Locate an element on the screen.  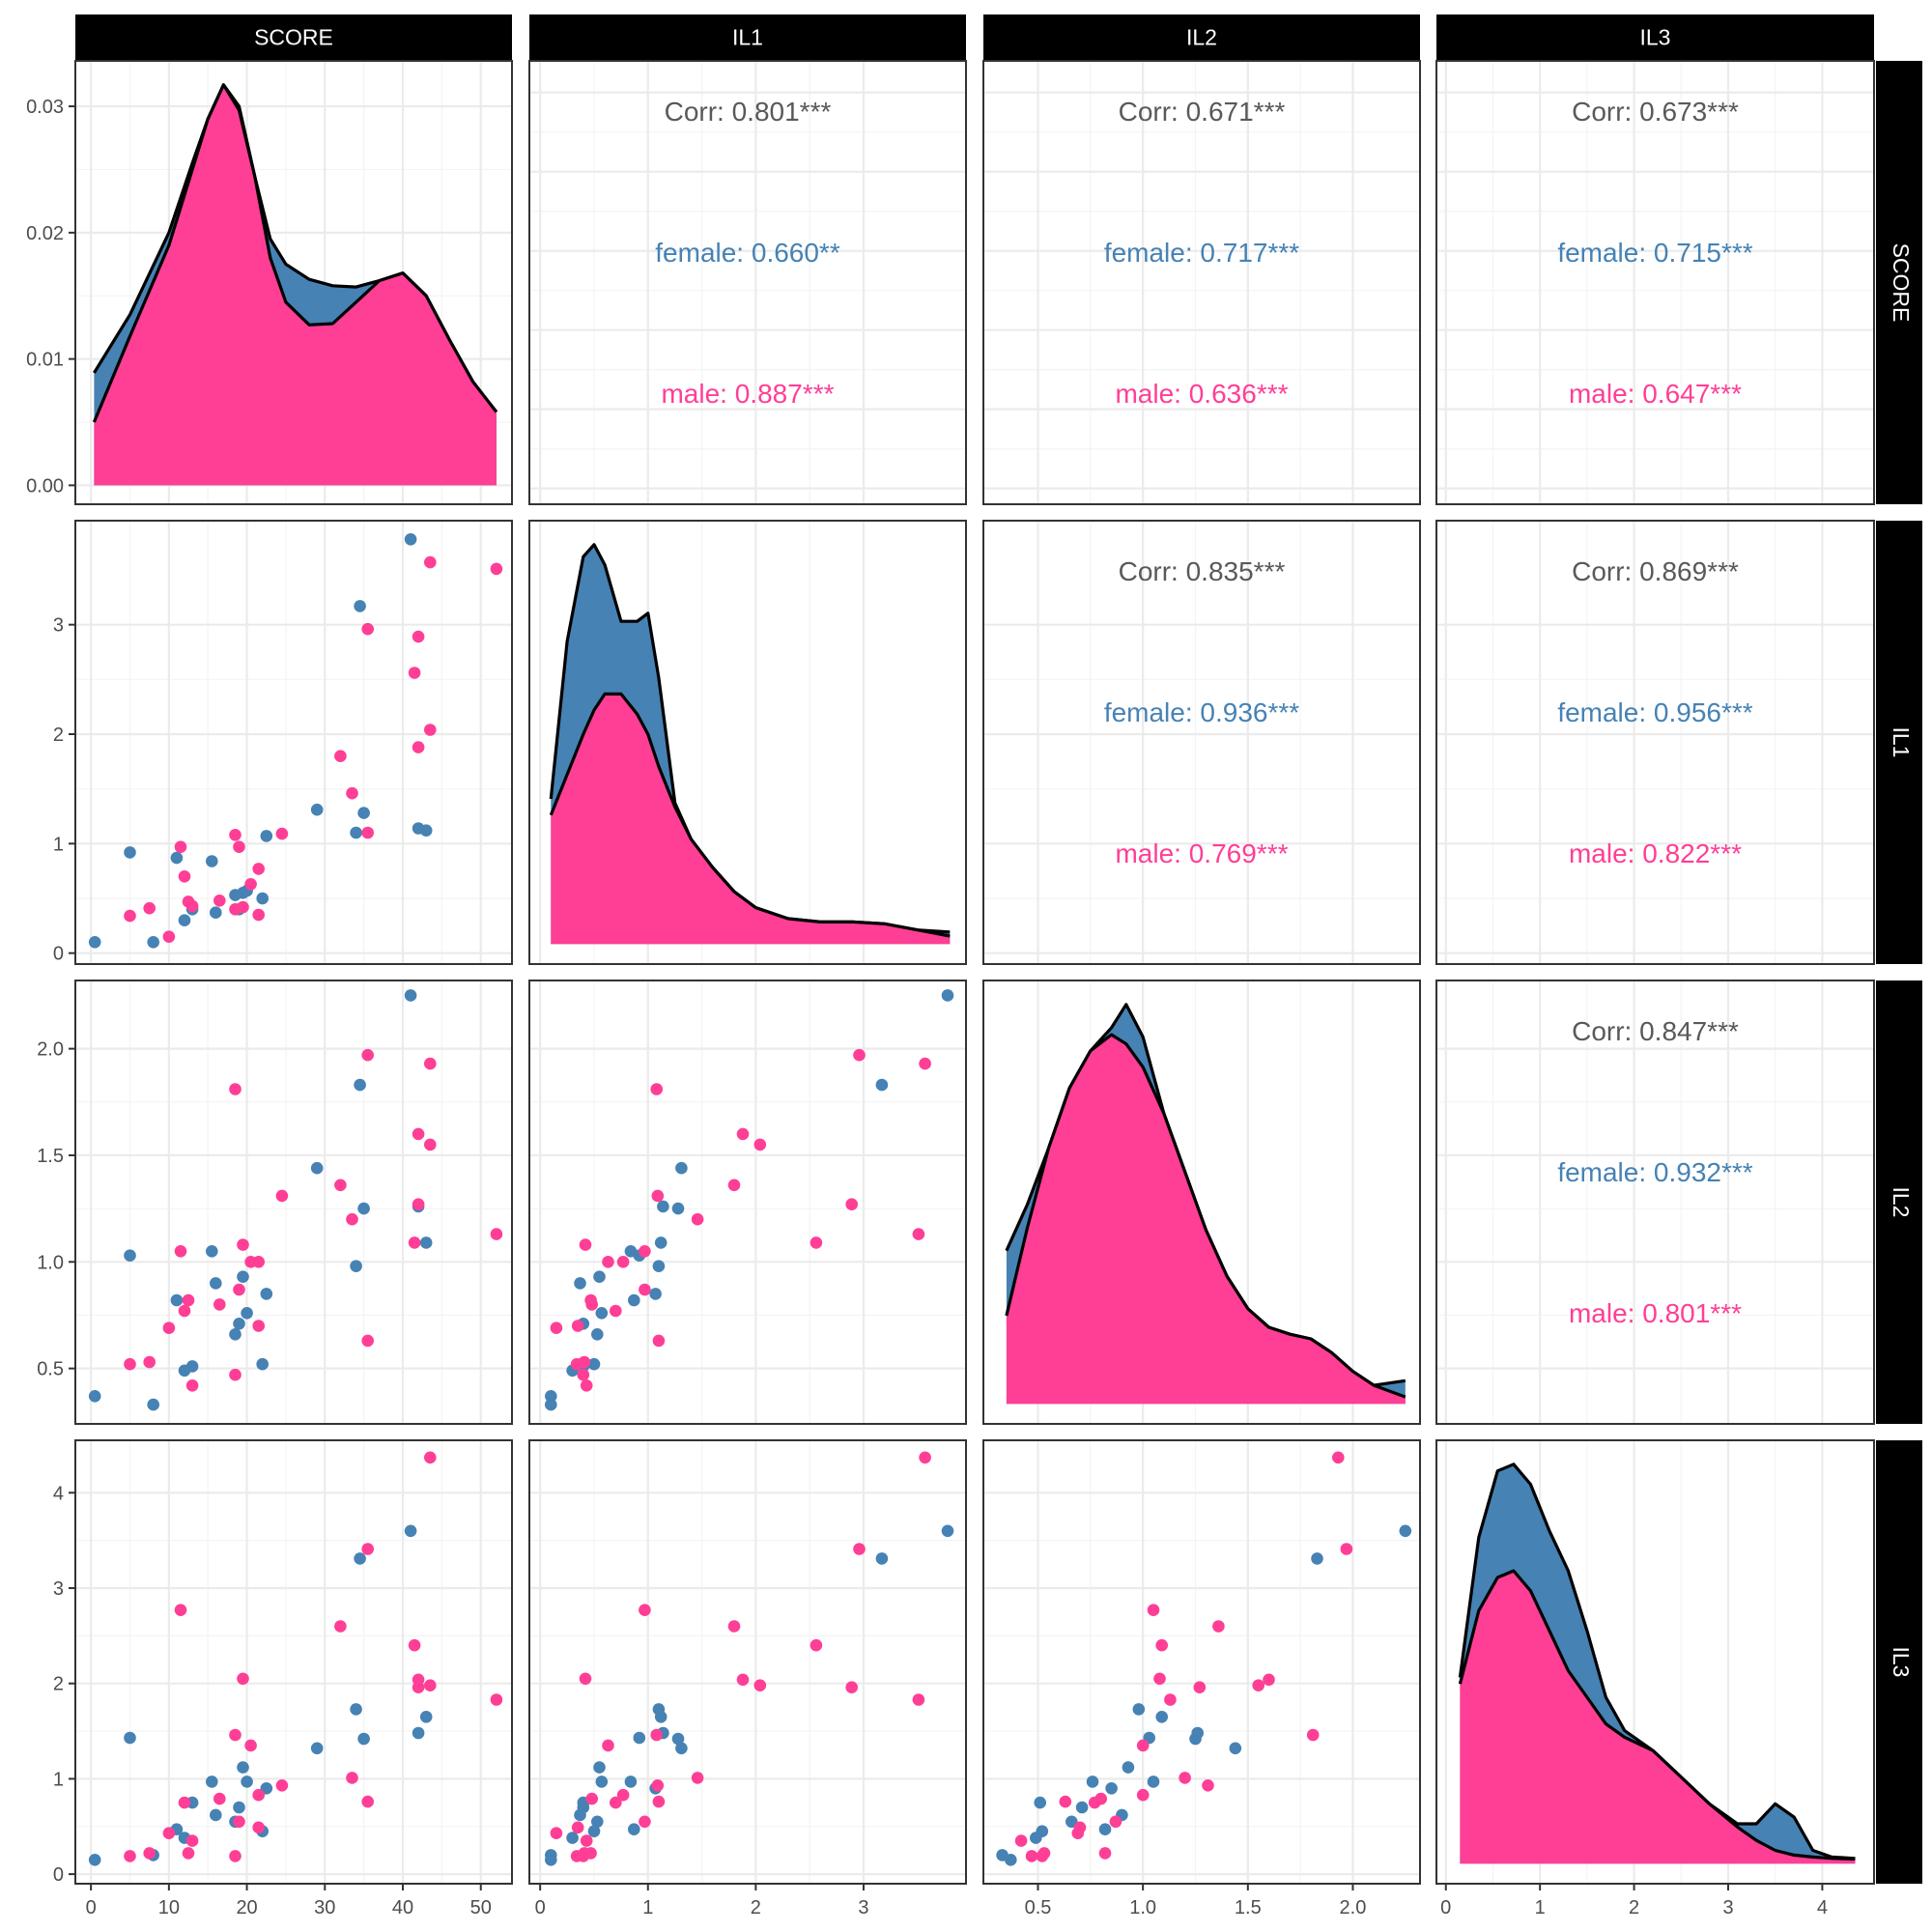
y-tick-label-score: 0.00 is located at coordinates (45, 486).